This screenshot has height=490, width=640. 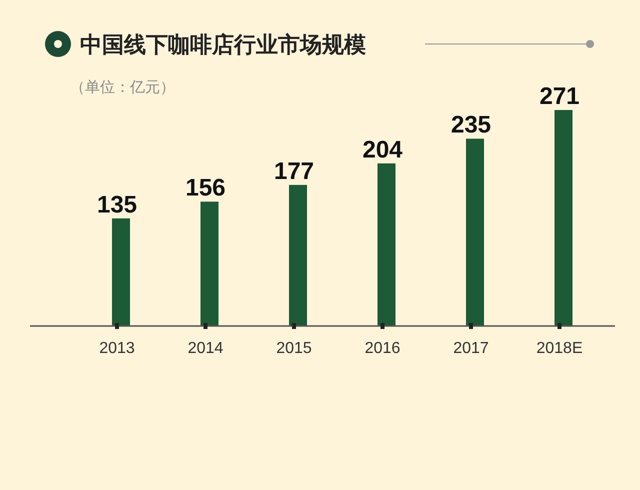 What do you see at coordinates (471, 348) in the screenshot?
I see `x-tick-label: 2017` at bounding box center [471, 348].